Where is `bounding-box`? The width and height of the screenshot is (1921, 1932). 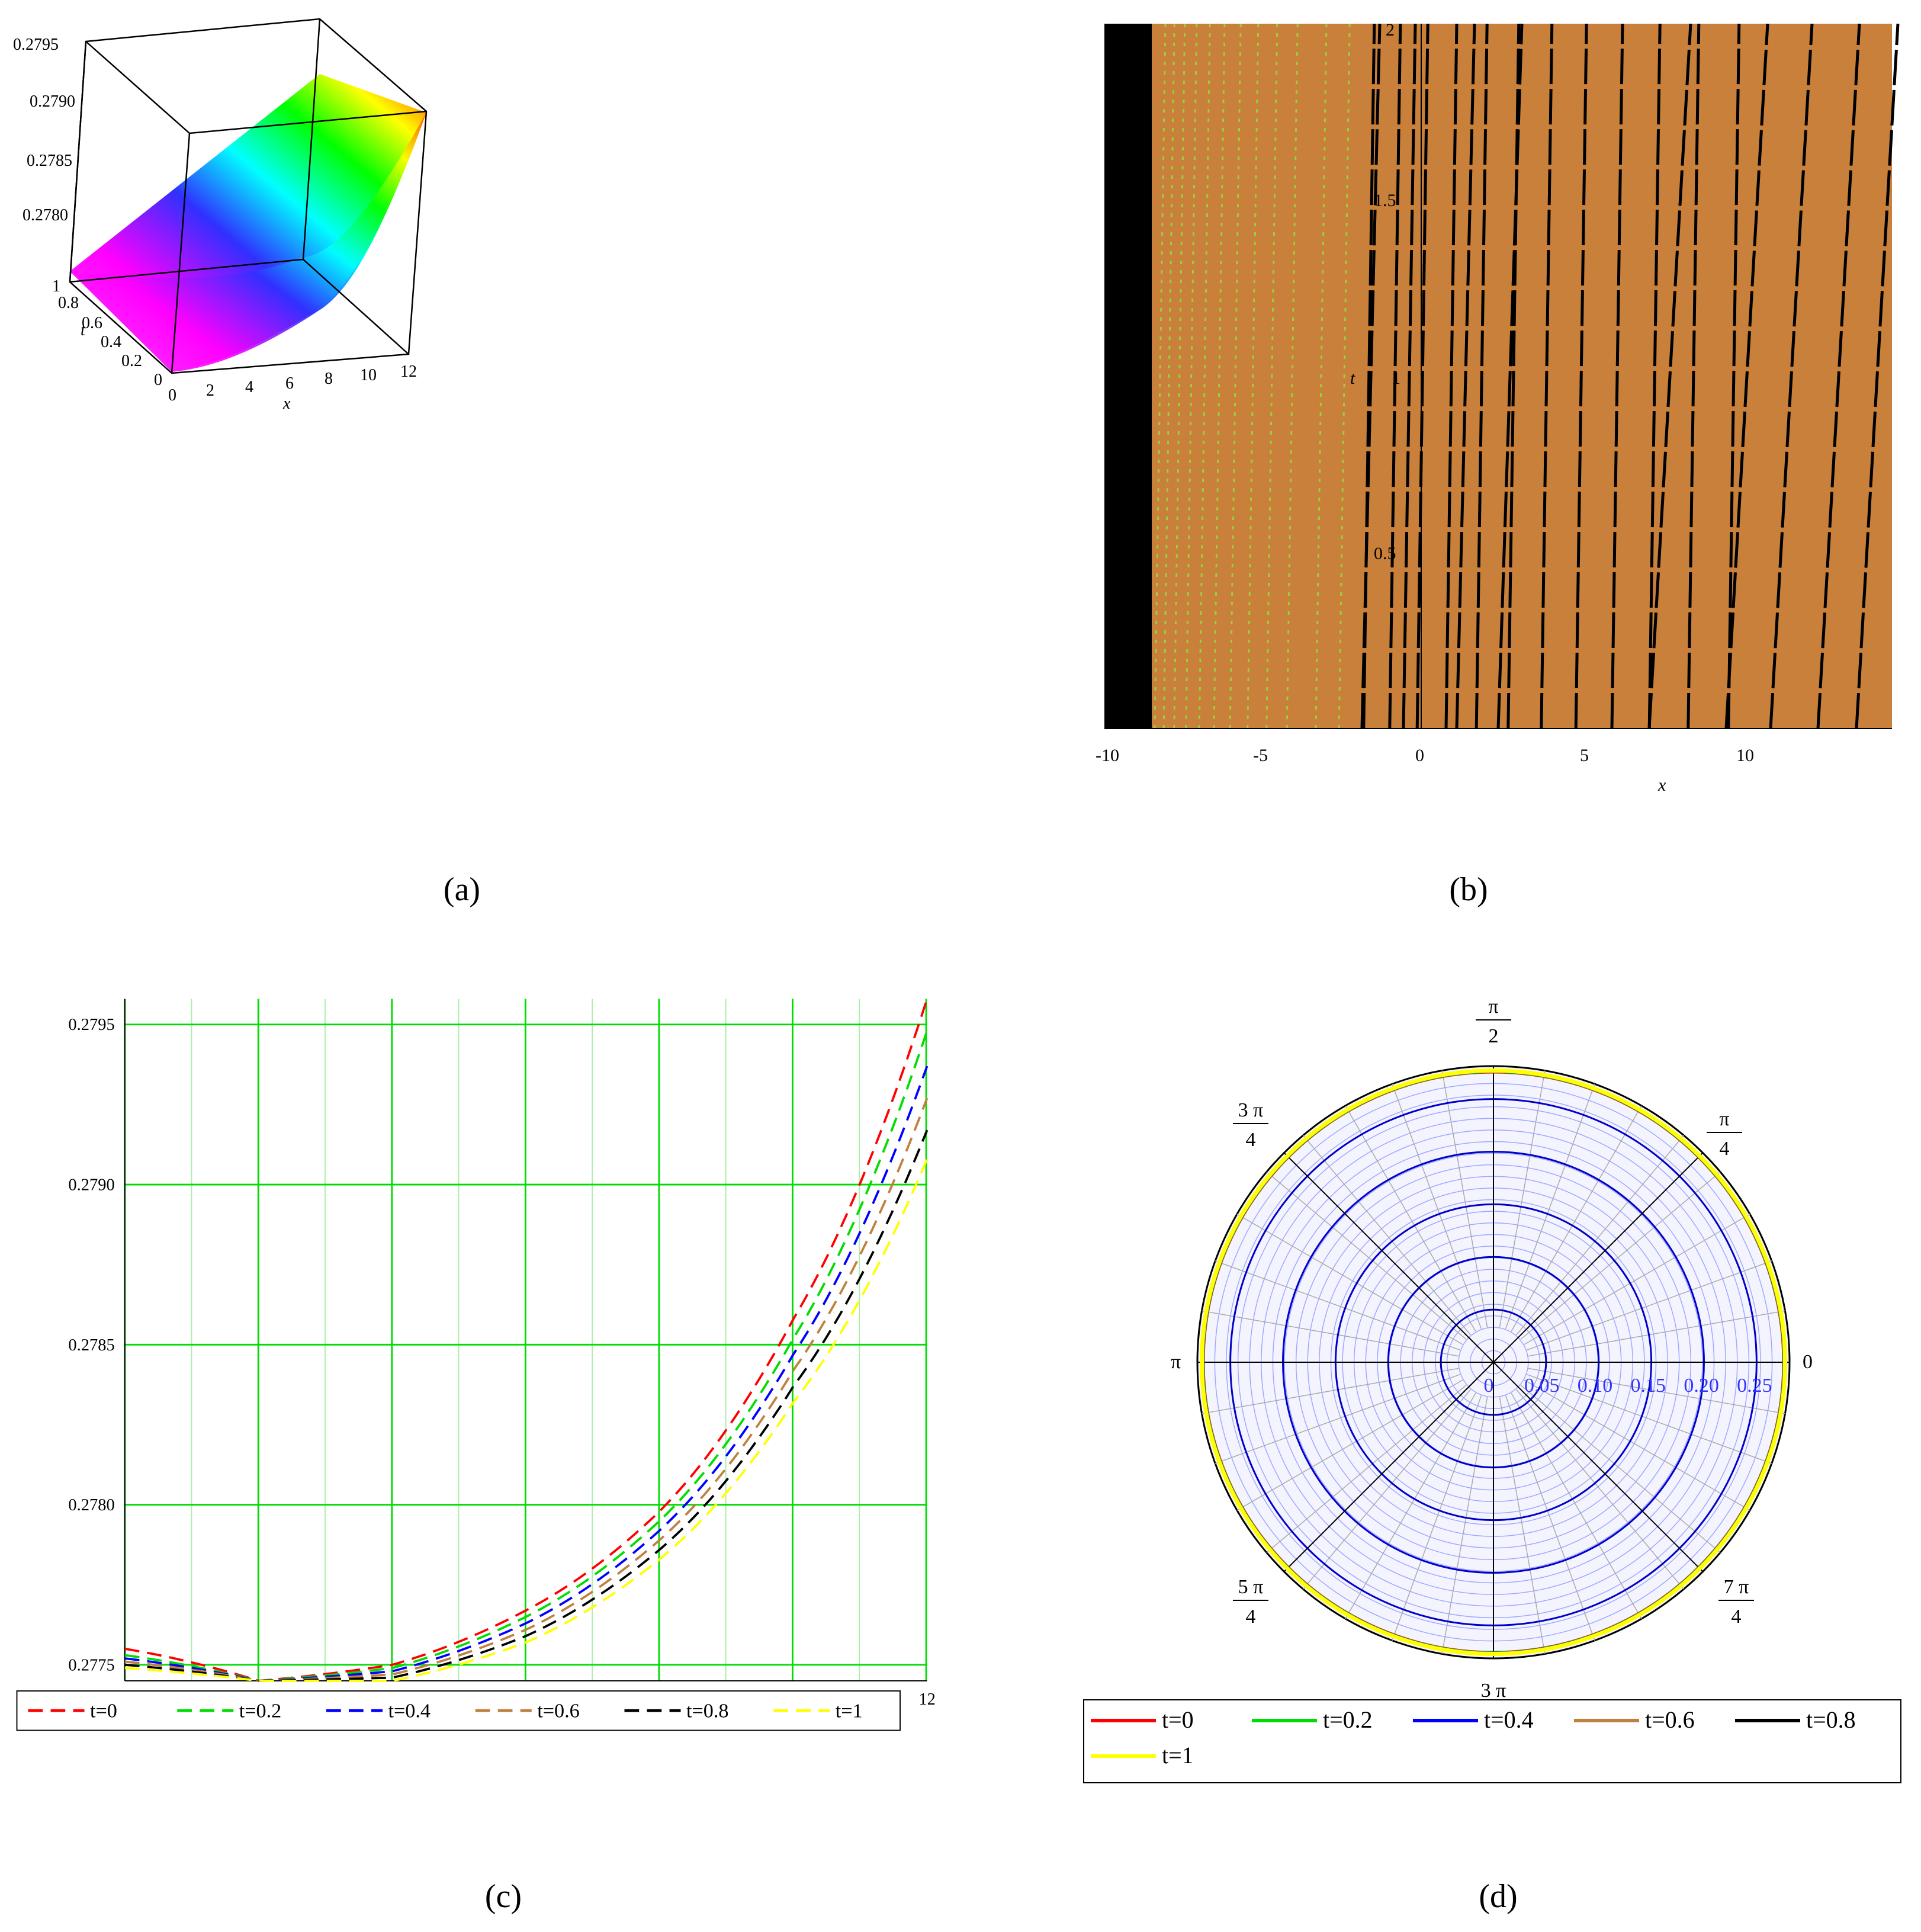
bounding-box is located at coordinates (248, 196).